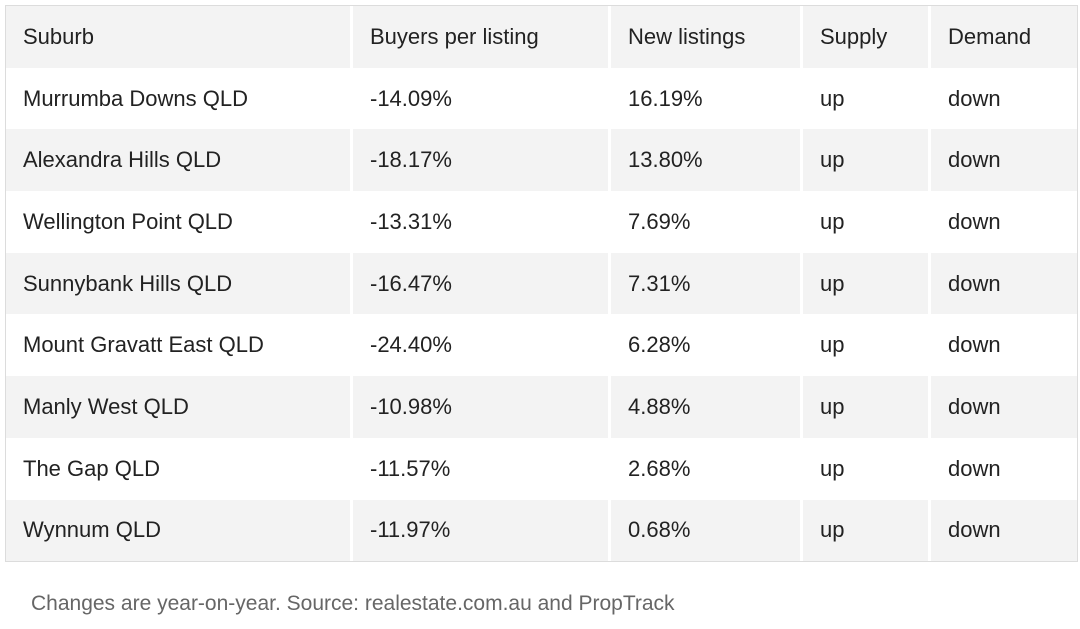 This screenshot has height=629, width=1080. I want to click on header-buyers-per-listing: Buyers per listing, so click(482, 37).